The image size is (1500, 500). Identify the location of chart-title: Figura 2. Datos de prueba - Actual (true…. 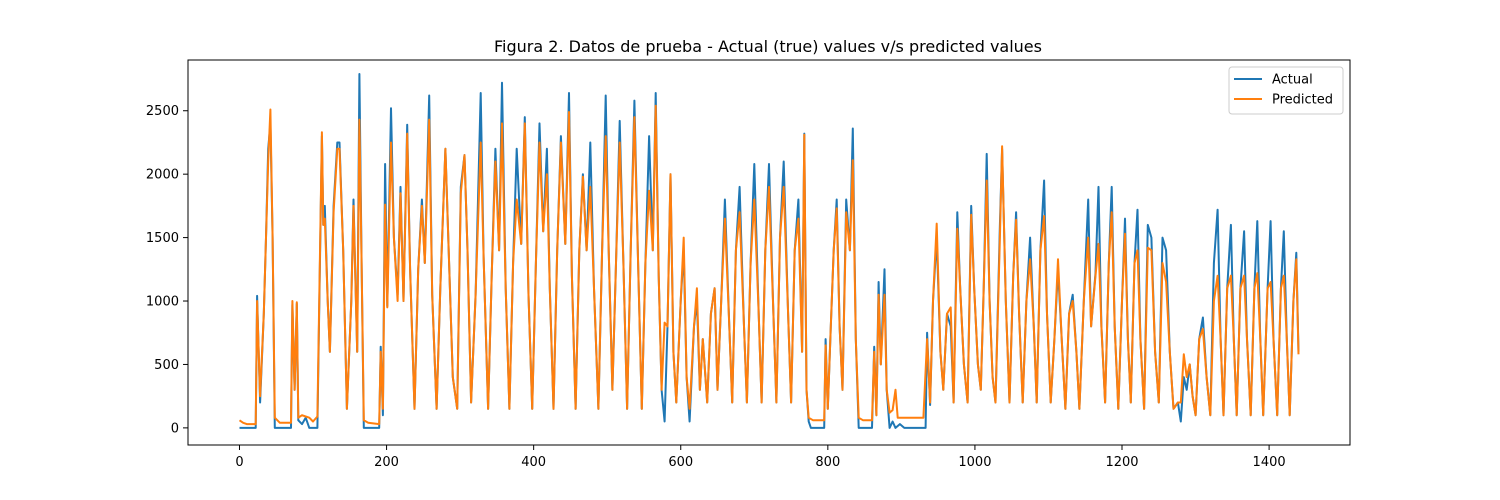
(768, 46).